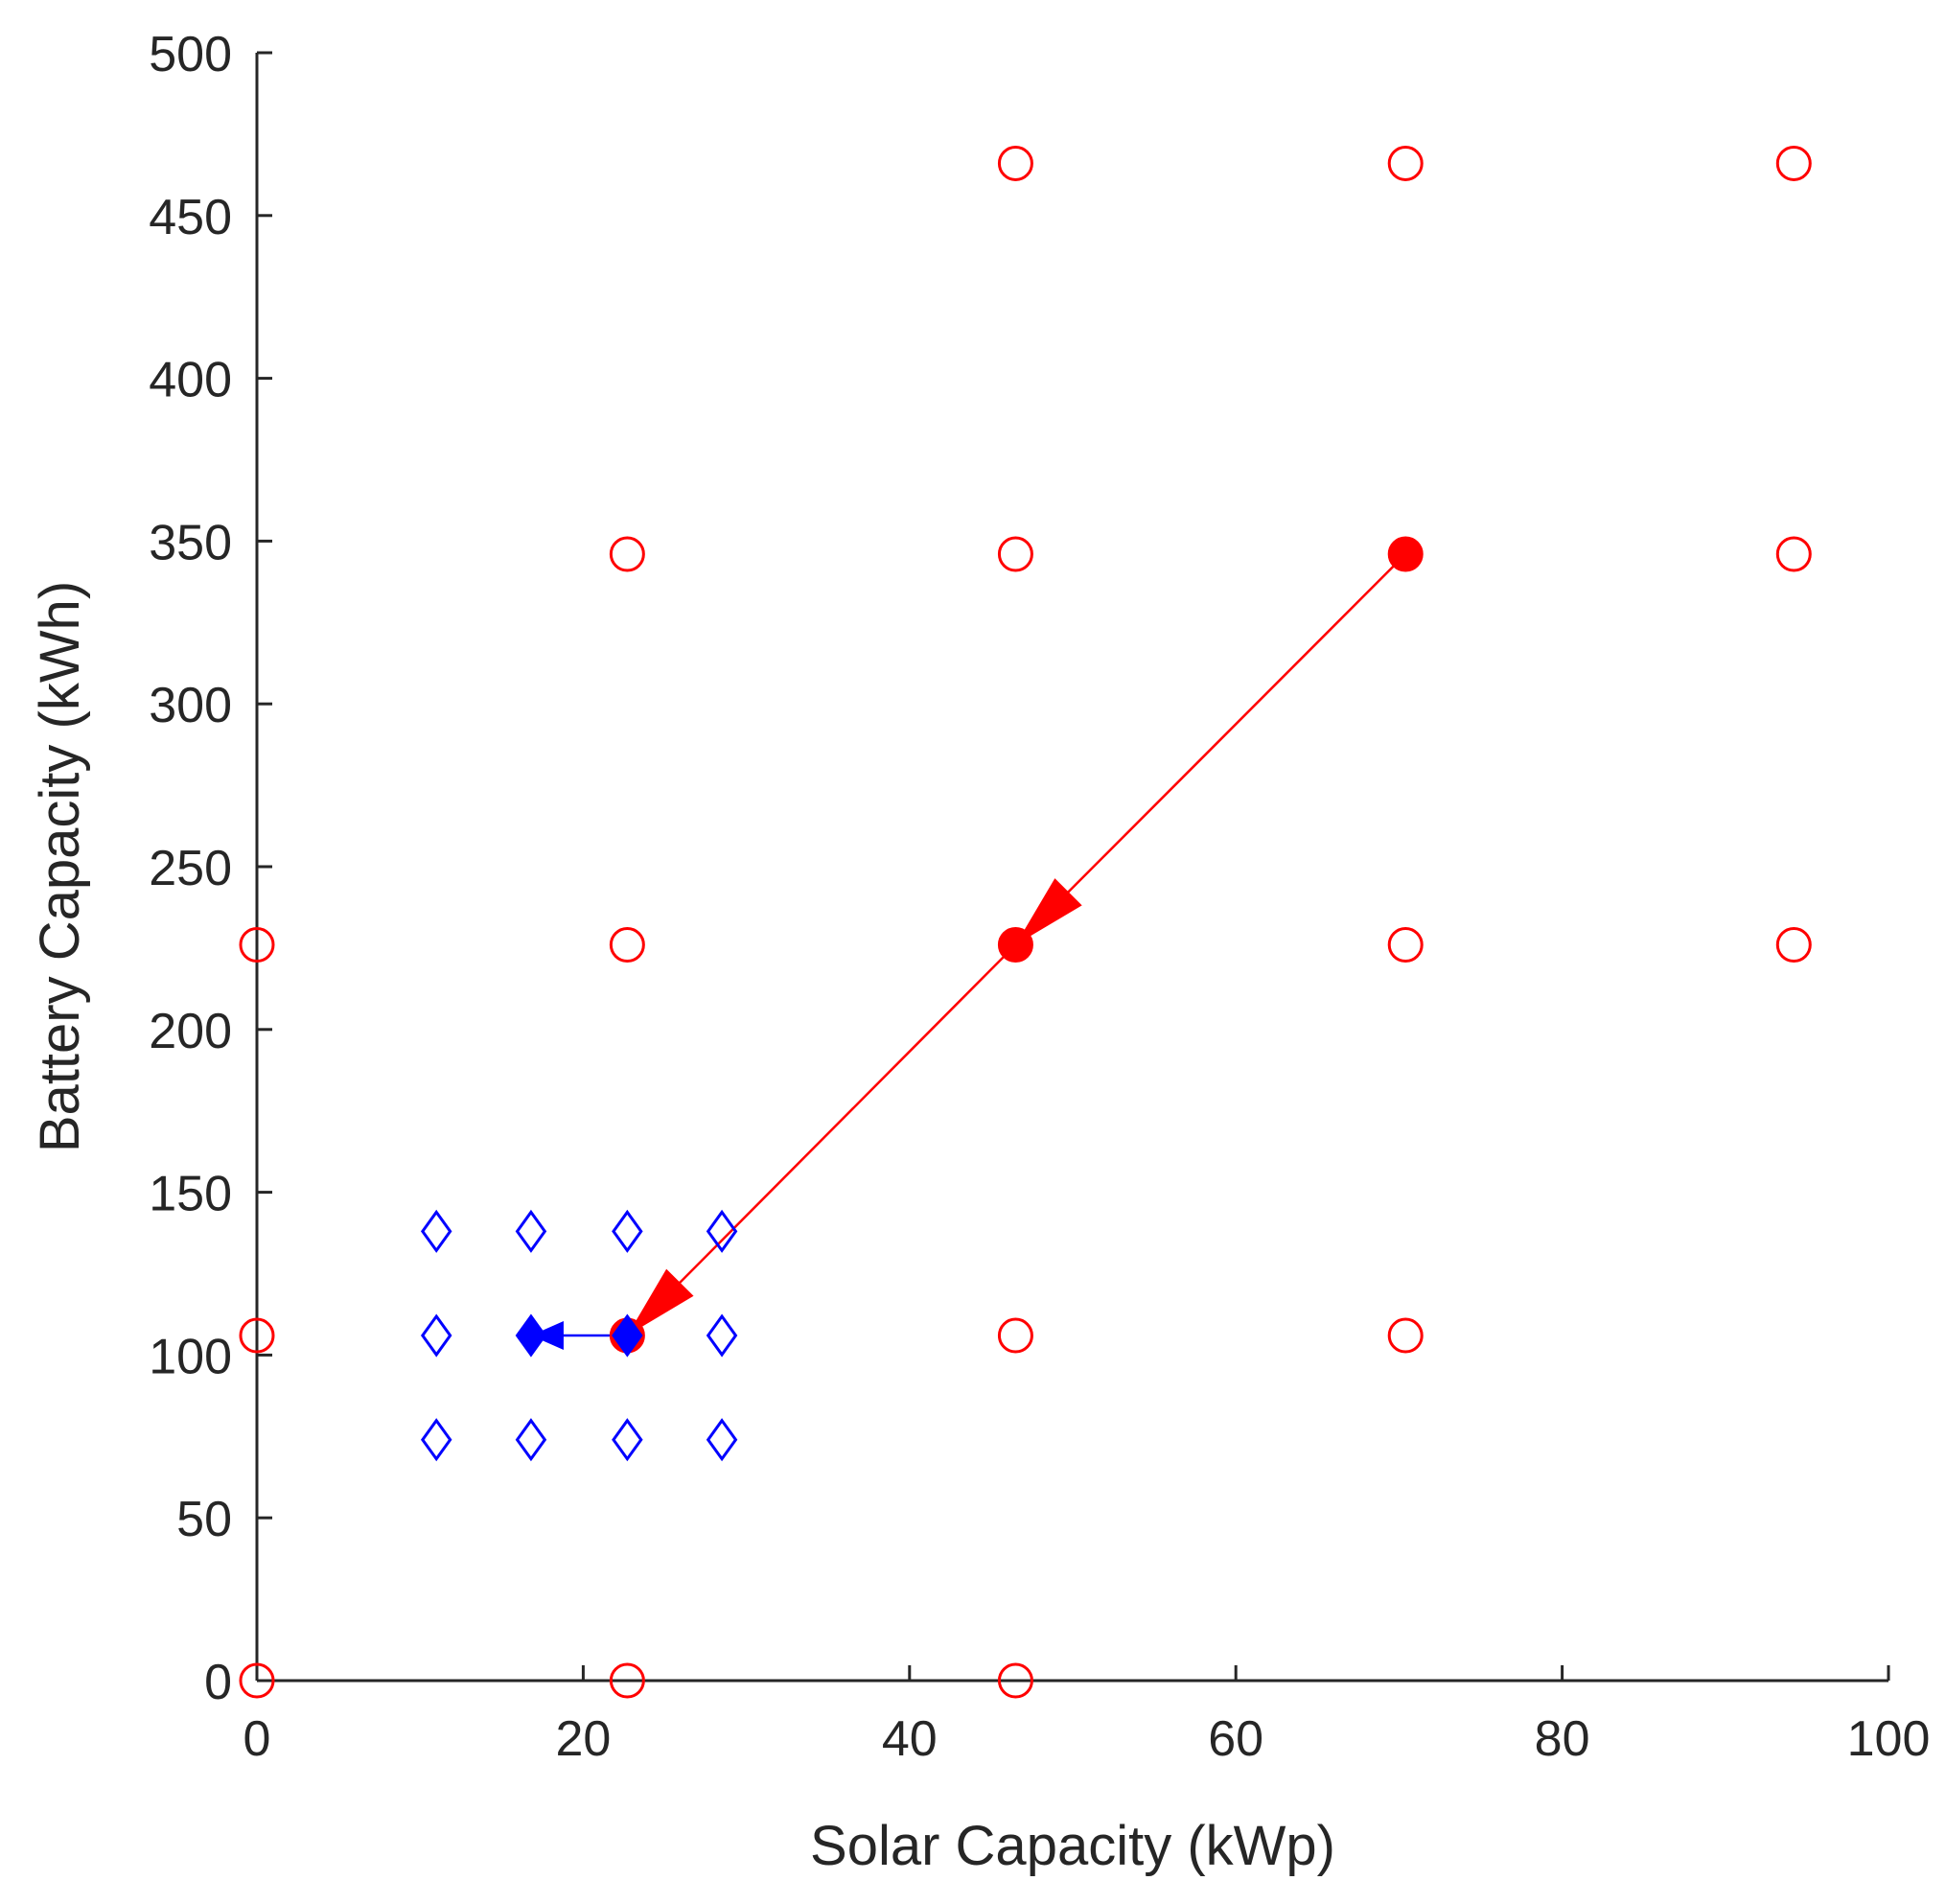  Describe the element at coordinates (1235, 1739) in the screenshot. I see `x-tick-label: 60` at that location.